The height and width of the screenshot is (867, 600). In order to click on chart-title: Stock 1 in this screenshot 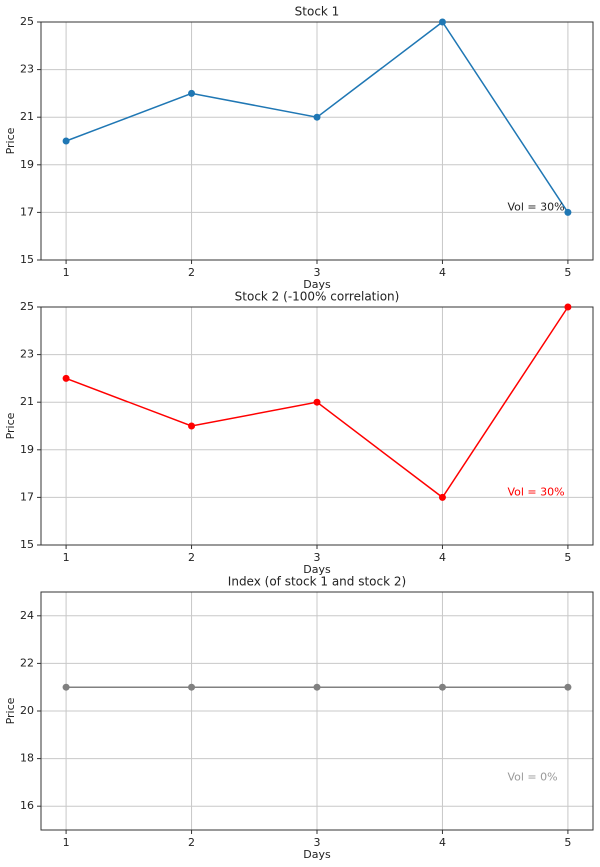, I will do `click(317, 12)`.